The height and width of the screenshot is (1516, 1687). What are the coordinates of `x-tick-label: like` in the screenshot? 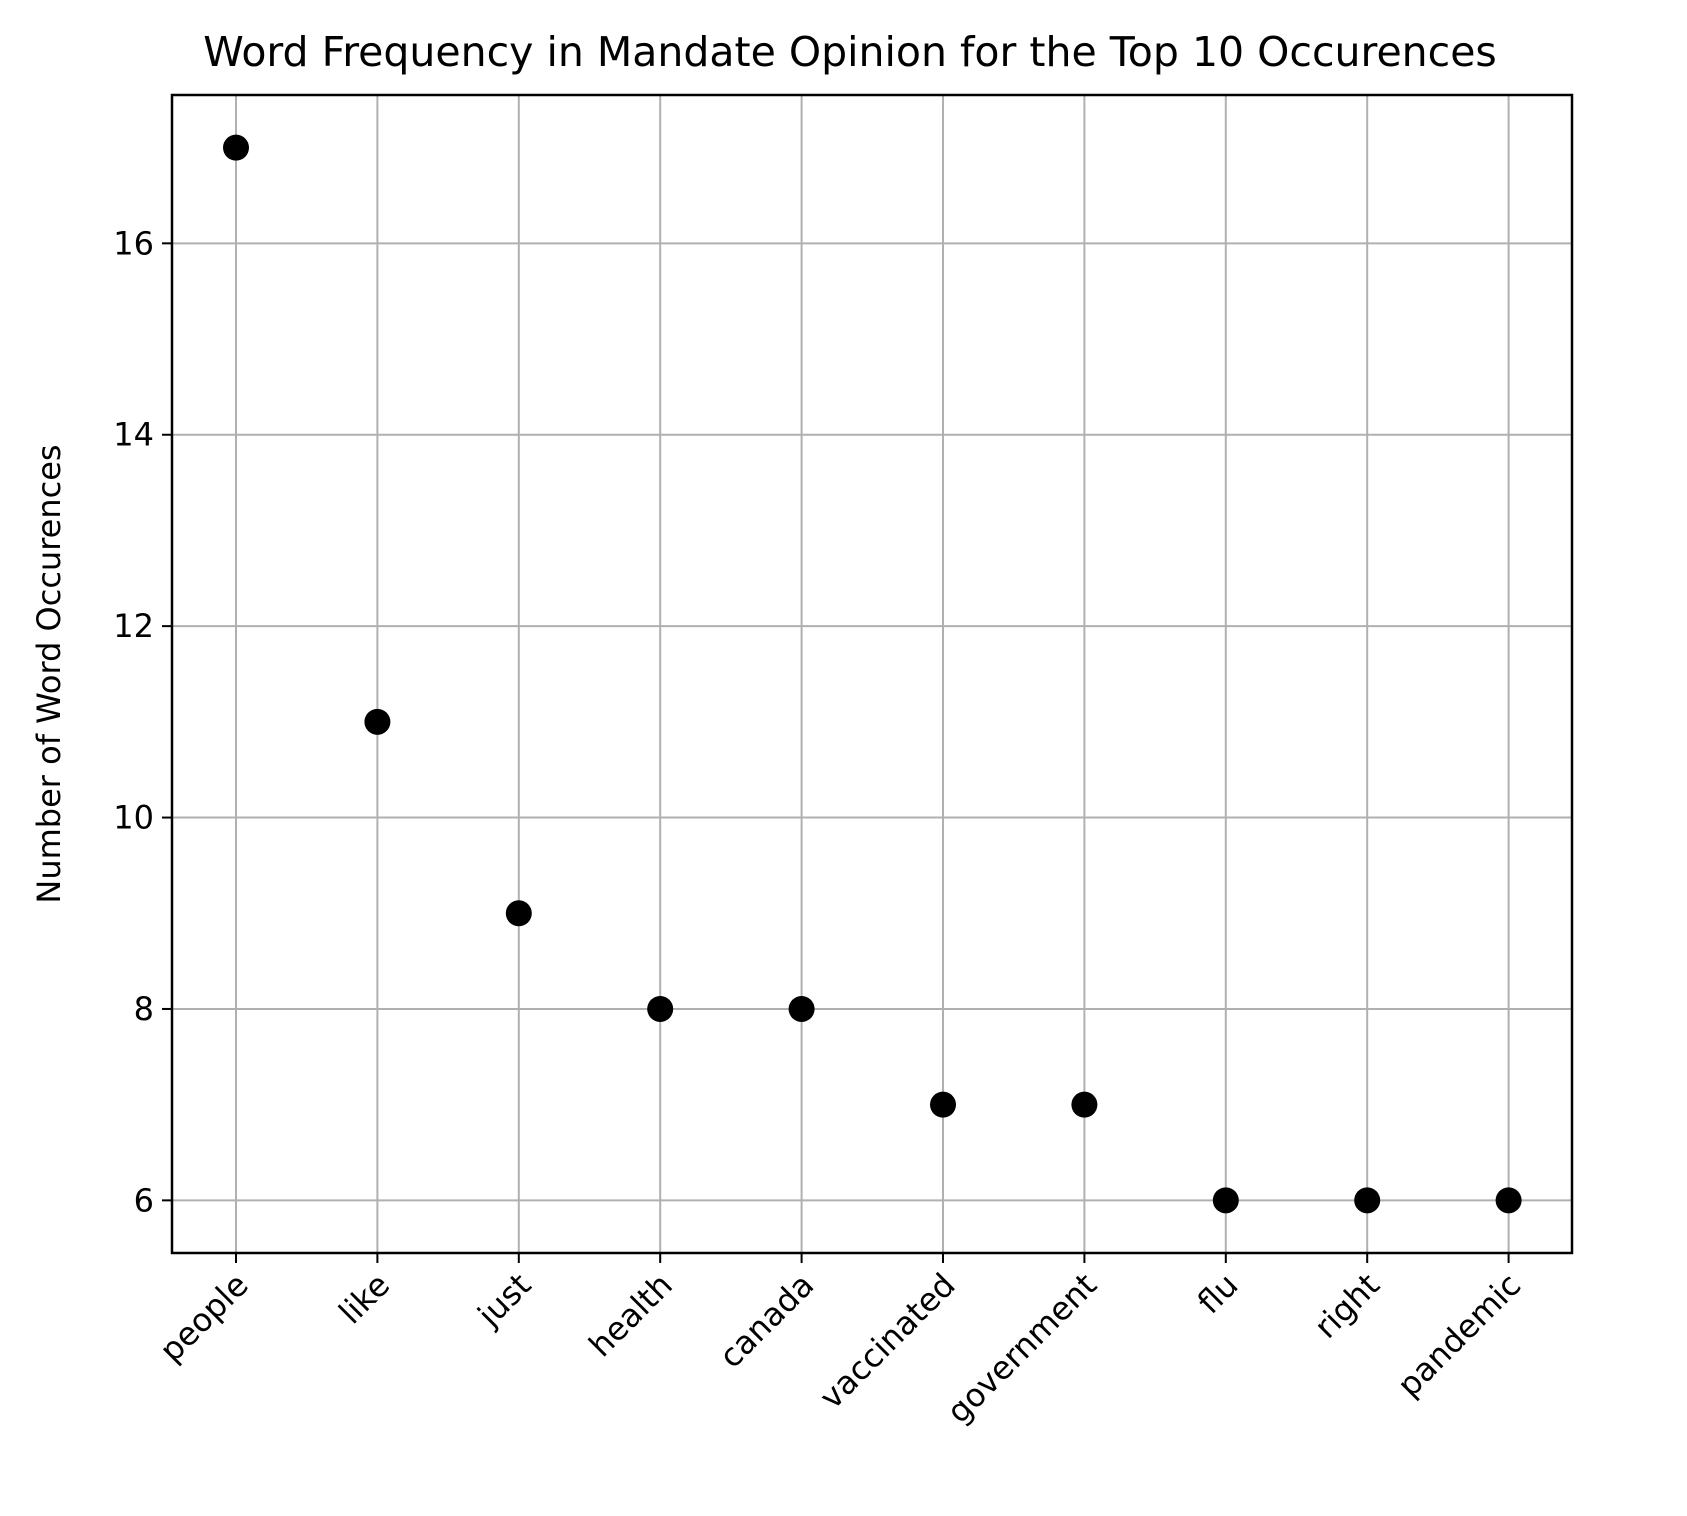 It's located at (364, 1299).